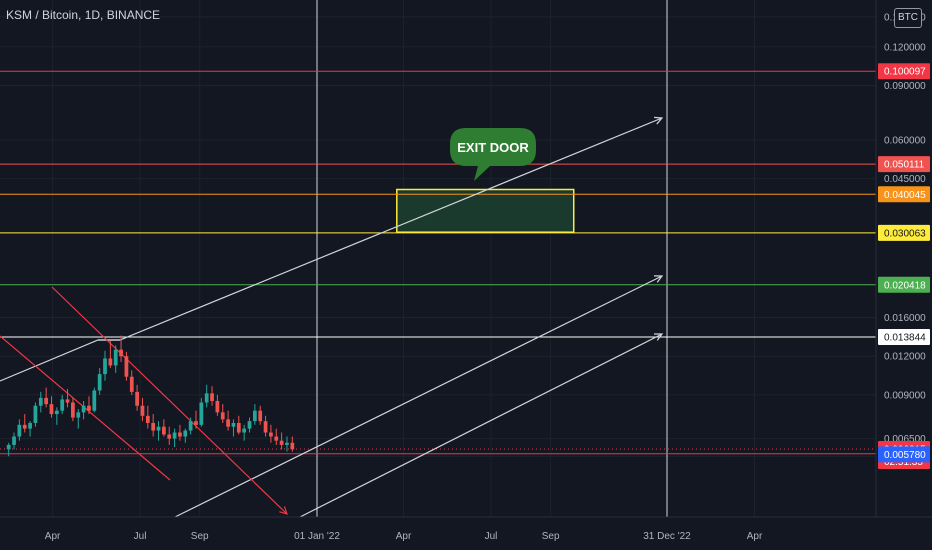  What do you see at coordinates (200, 536) in the screenshot?
I see `time-tick-label: Sep` at bounding box center [200, 536].